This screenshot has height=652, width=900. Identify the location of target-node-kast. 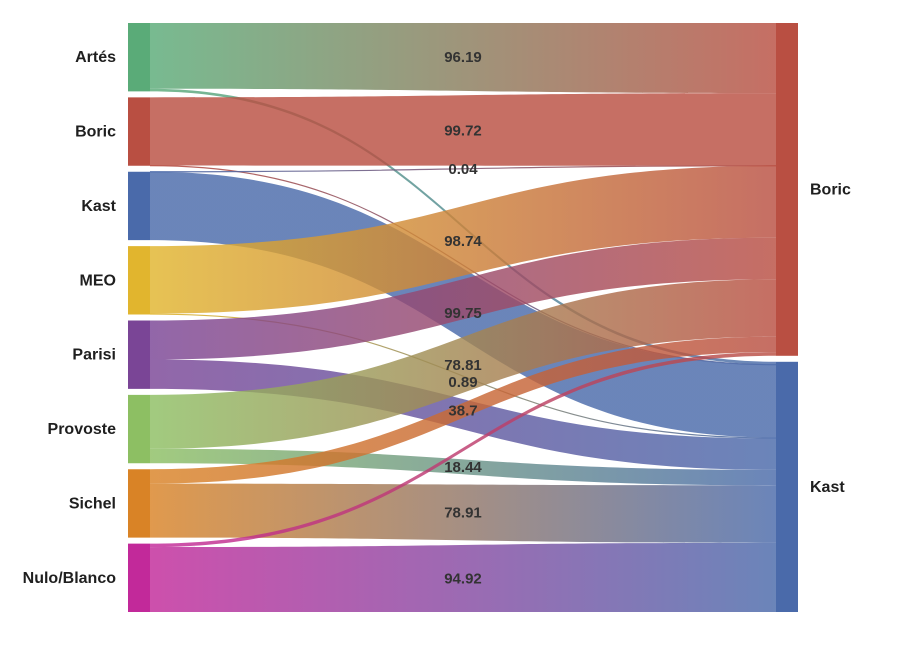
(787, 486).